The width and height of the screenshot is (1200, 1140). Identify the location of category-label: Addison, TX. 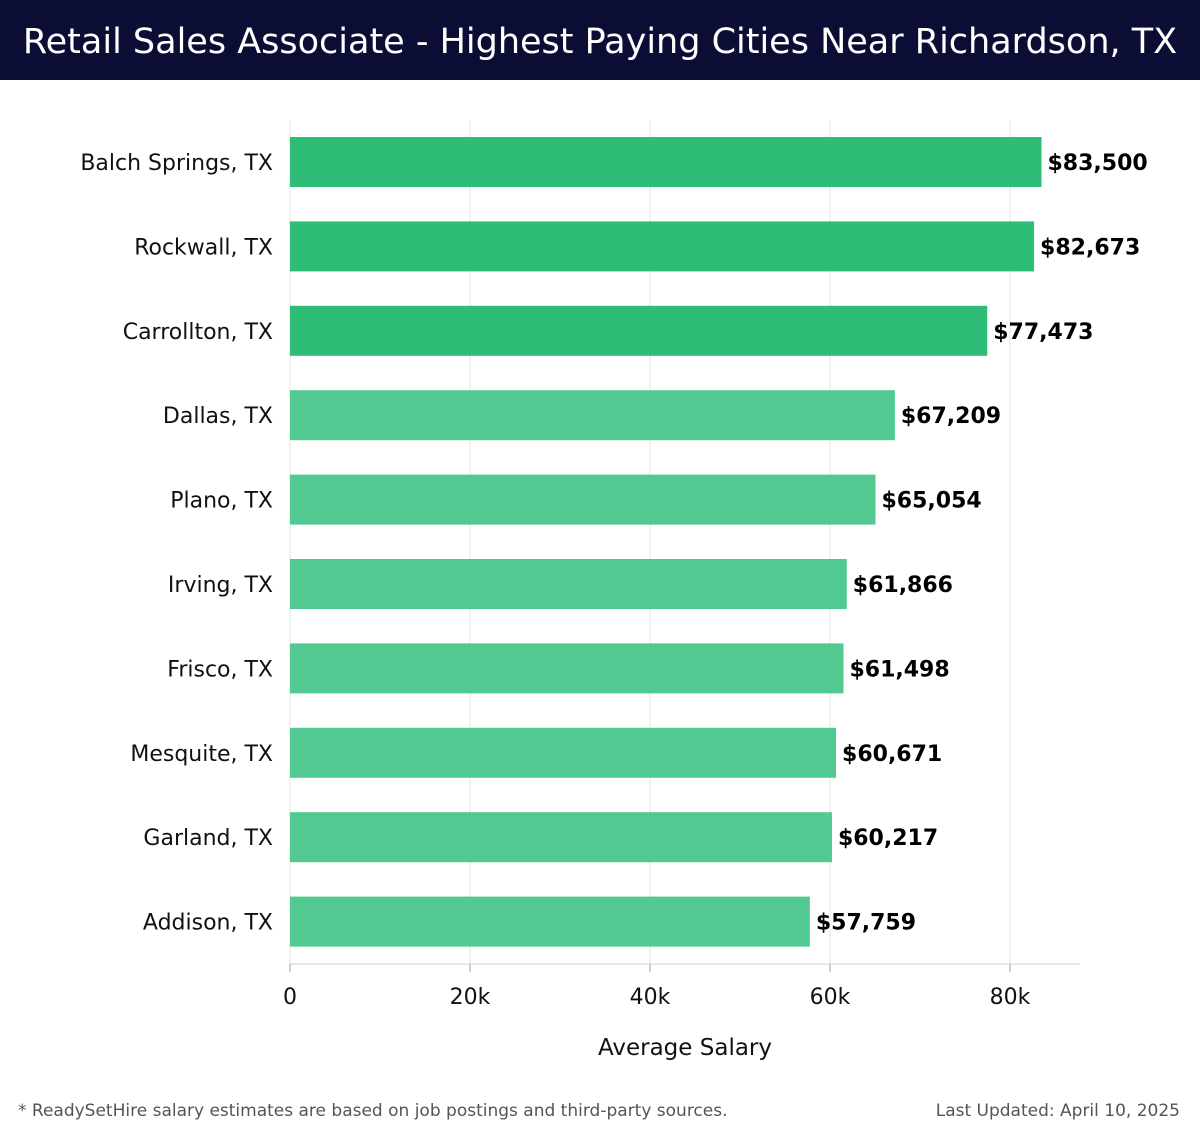
(208, 923).